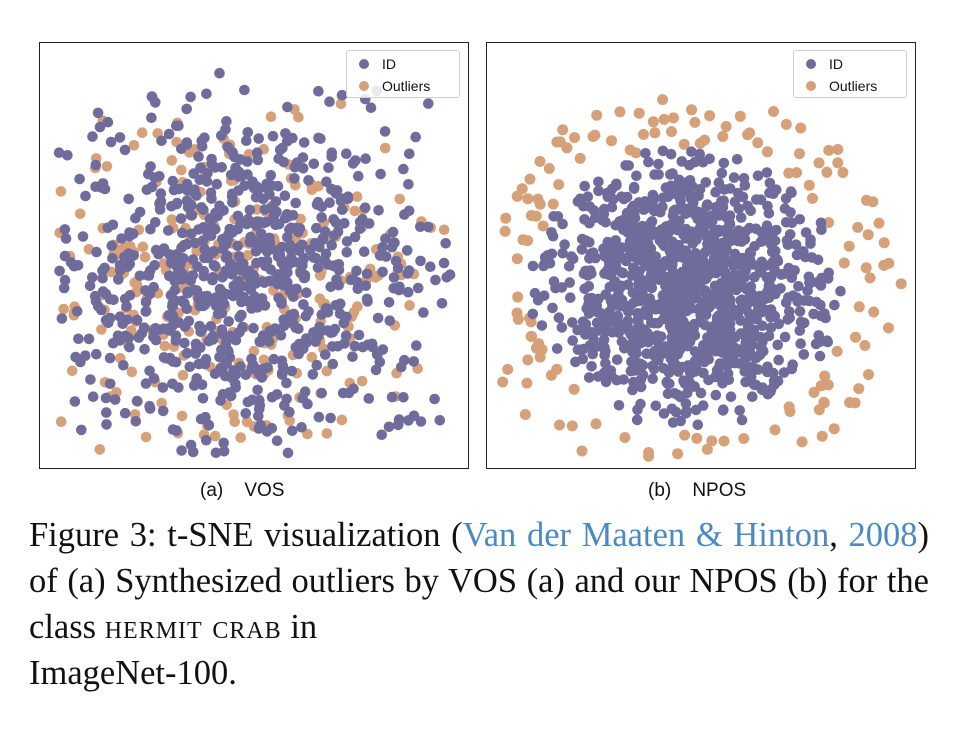  Describe the element at coordinates (592, 535) in the screenshot. I see `citation-link-authors: Van der Maaten &` at that location.